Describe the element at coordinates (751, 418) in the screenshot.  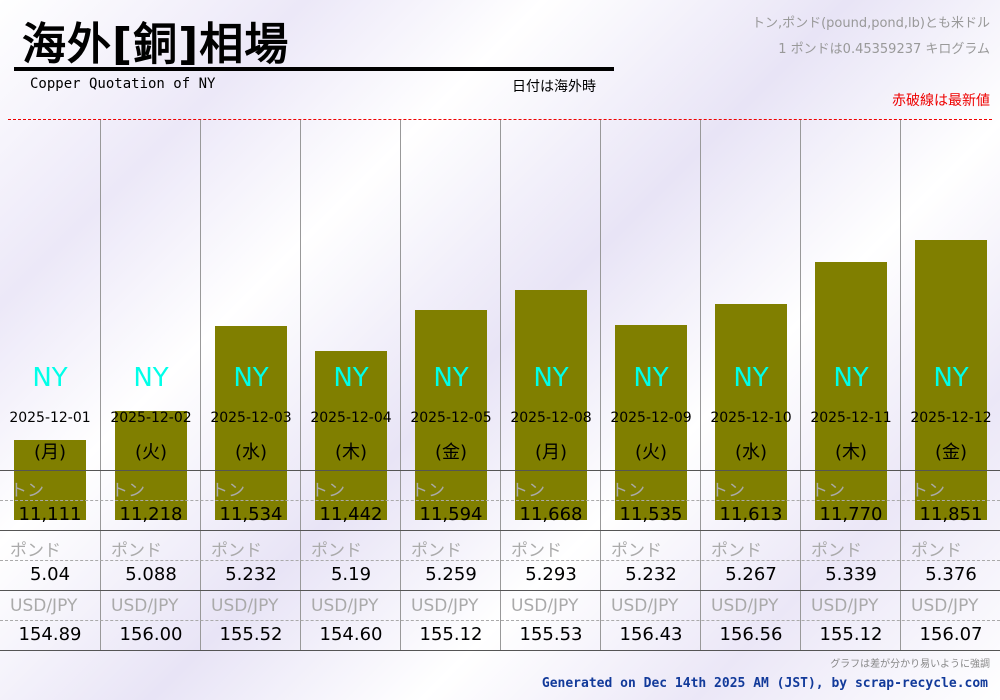
I see `x-tick-date: 2025-12-10` at that location.